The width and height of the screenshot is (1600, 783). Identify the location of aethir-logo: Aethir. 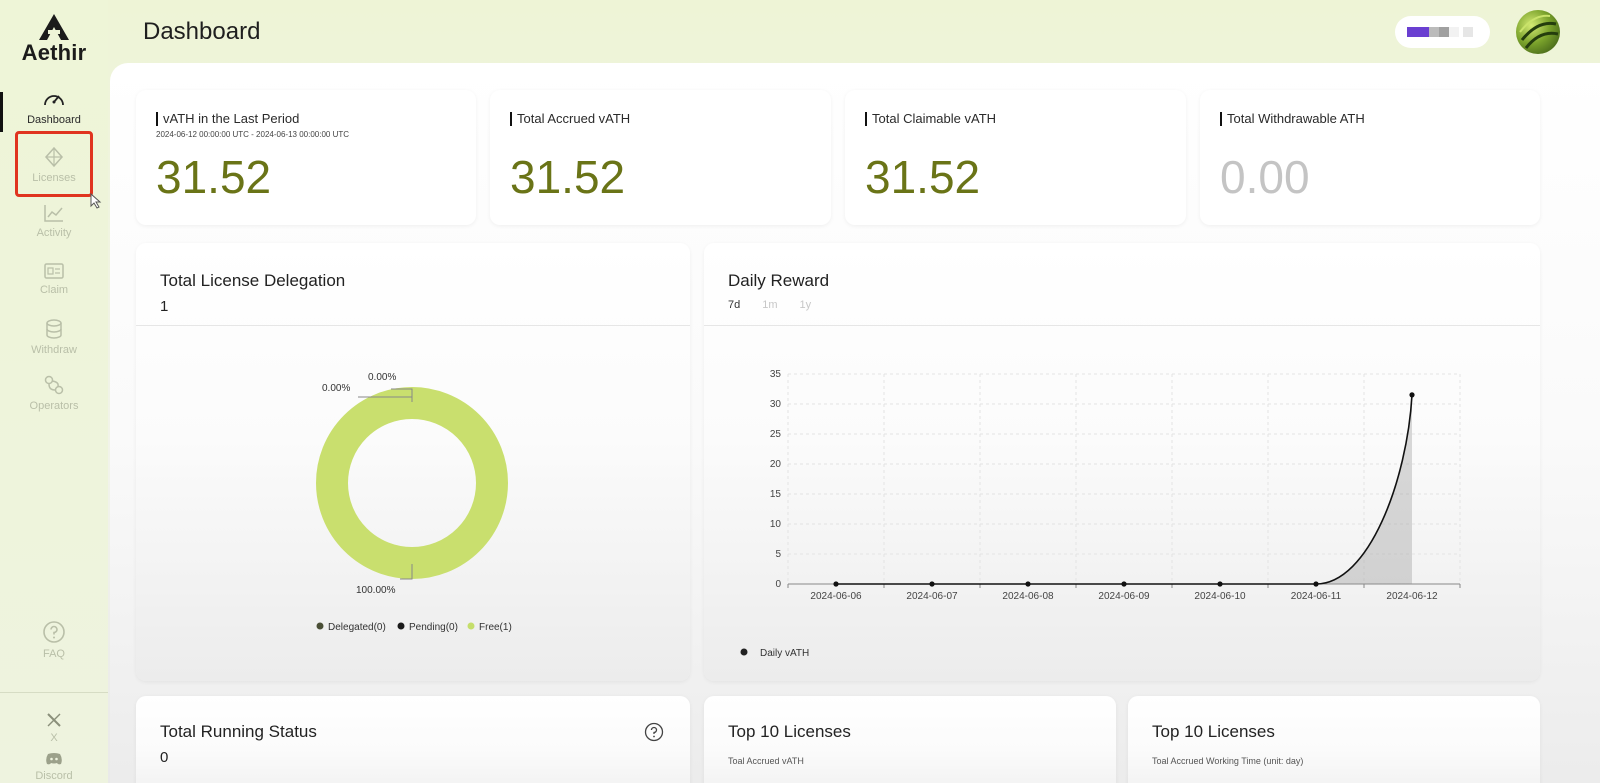
(54, 40).